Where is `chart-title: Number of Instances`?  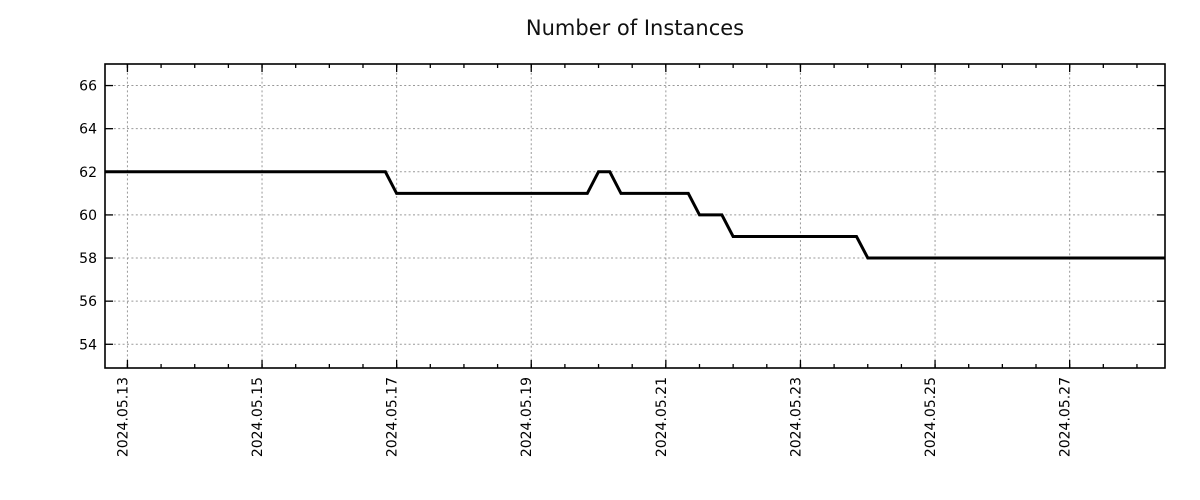 chart-title: Number of Instances is located at coordinates (635, 28).